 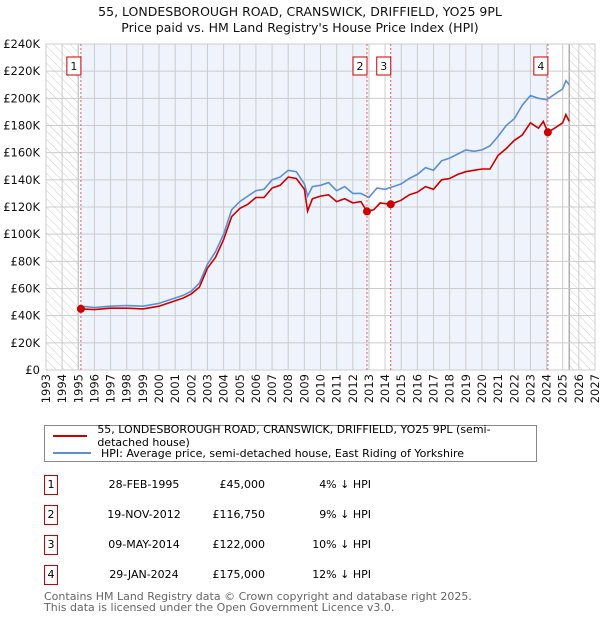 What do you see at coordinates (26, 261) in the screenshot?
I see `y-tick-label: £80K` at bounding box center [26, 261].